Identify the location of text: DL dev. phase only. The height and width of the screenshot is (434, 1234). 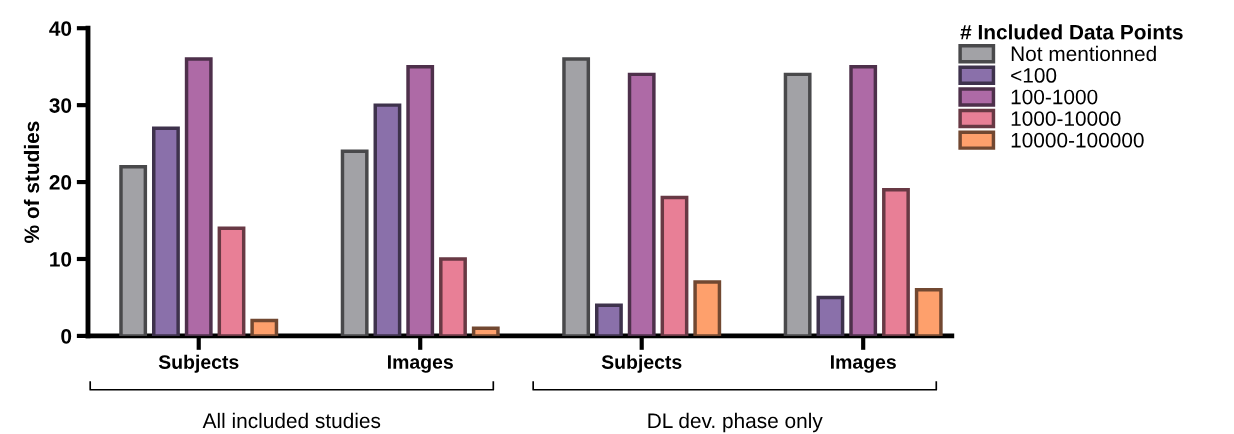
(735, 422).